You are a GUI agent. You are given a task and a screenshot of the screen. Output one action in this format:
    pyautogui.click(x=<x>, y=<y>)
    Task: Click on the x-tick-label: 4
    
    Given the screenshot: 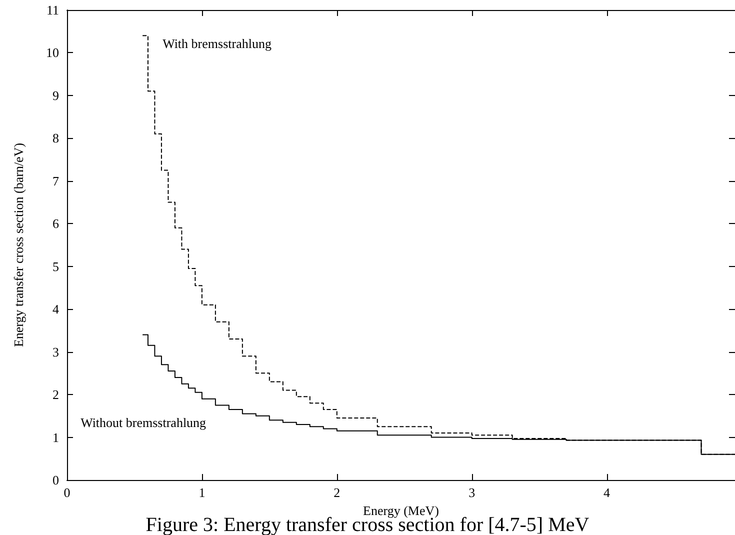 What is the action you would take?
    pyautogui.click(x=607, y=492)
    